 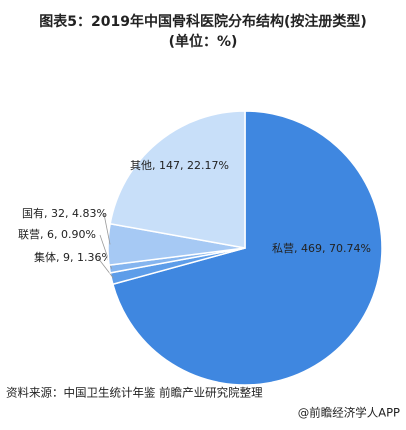 What do you see at coordinates (73, 257) in the screenshot?
I see `data-label: 集体, 9, 1.36%` at bounding box center [73, 257].